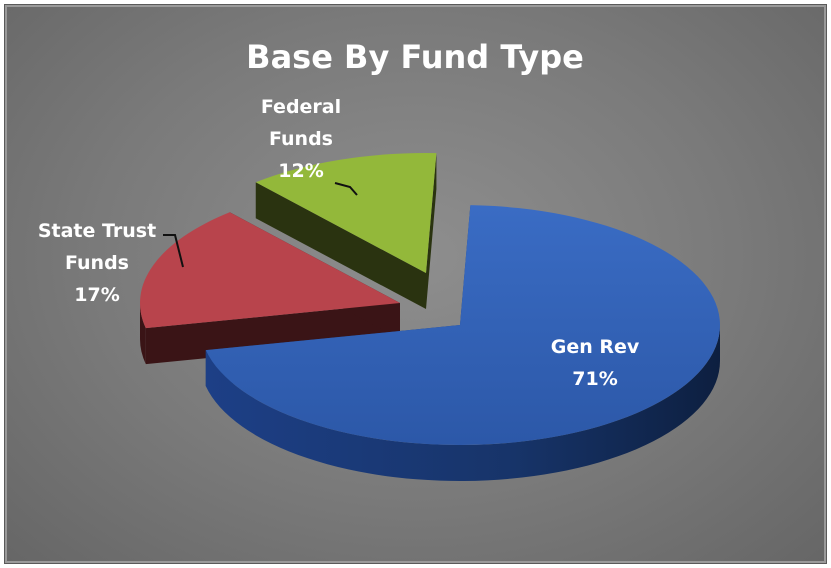 The height and width of the screenshot is (568, 831). I want to click on data-label-line: 71%, so click(594, 379).